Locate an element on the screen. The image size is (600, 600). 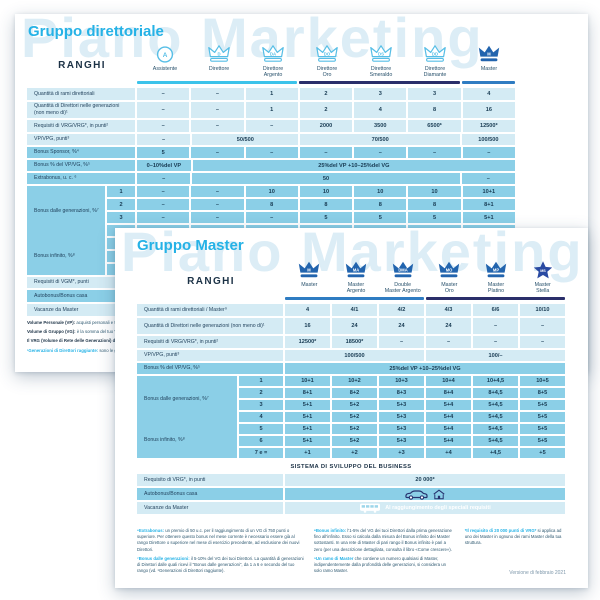
table-cell: 8+1 is located at coordinates (307, 393).